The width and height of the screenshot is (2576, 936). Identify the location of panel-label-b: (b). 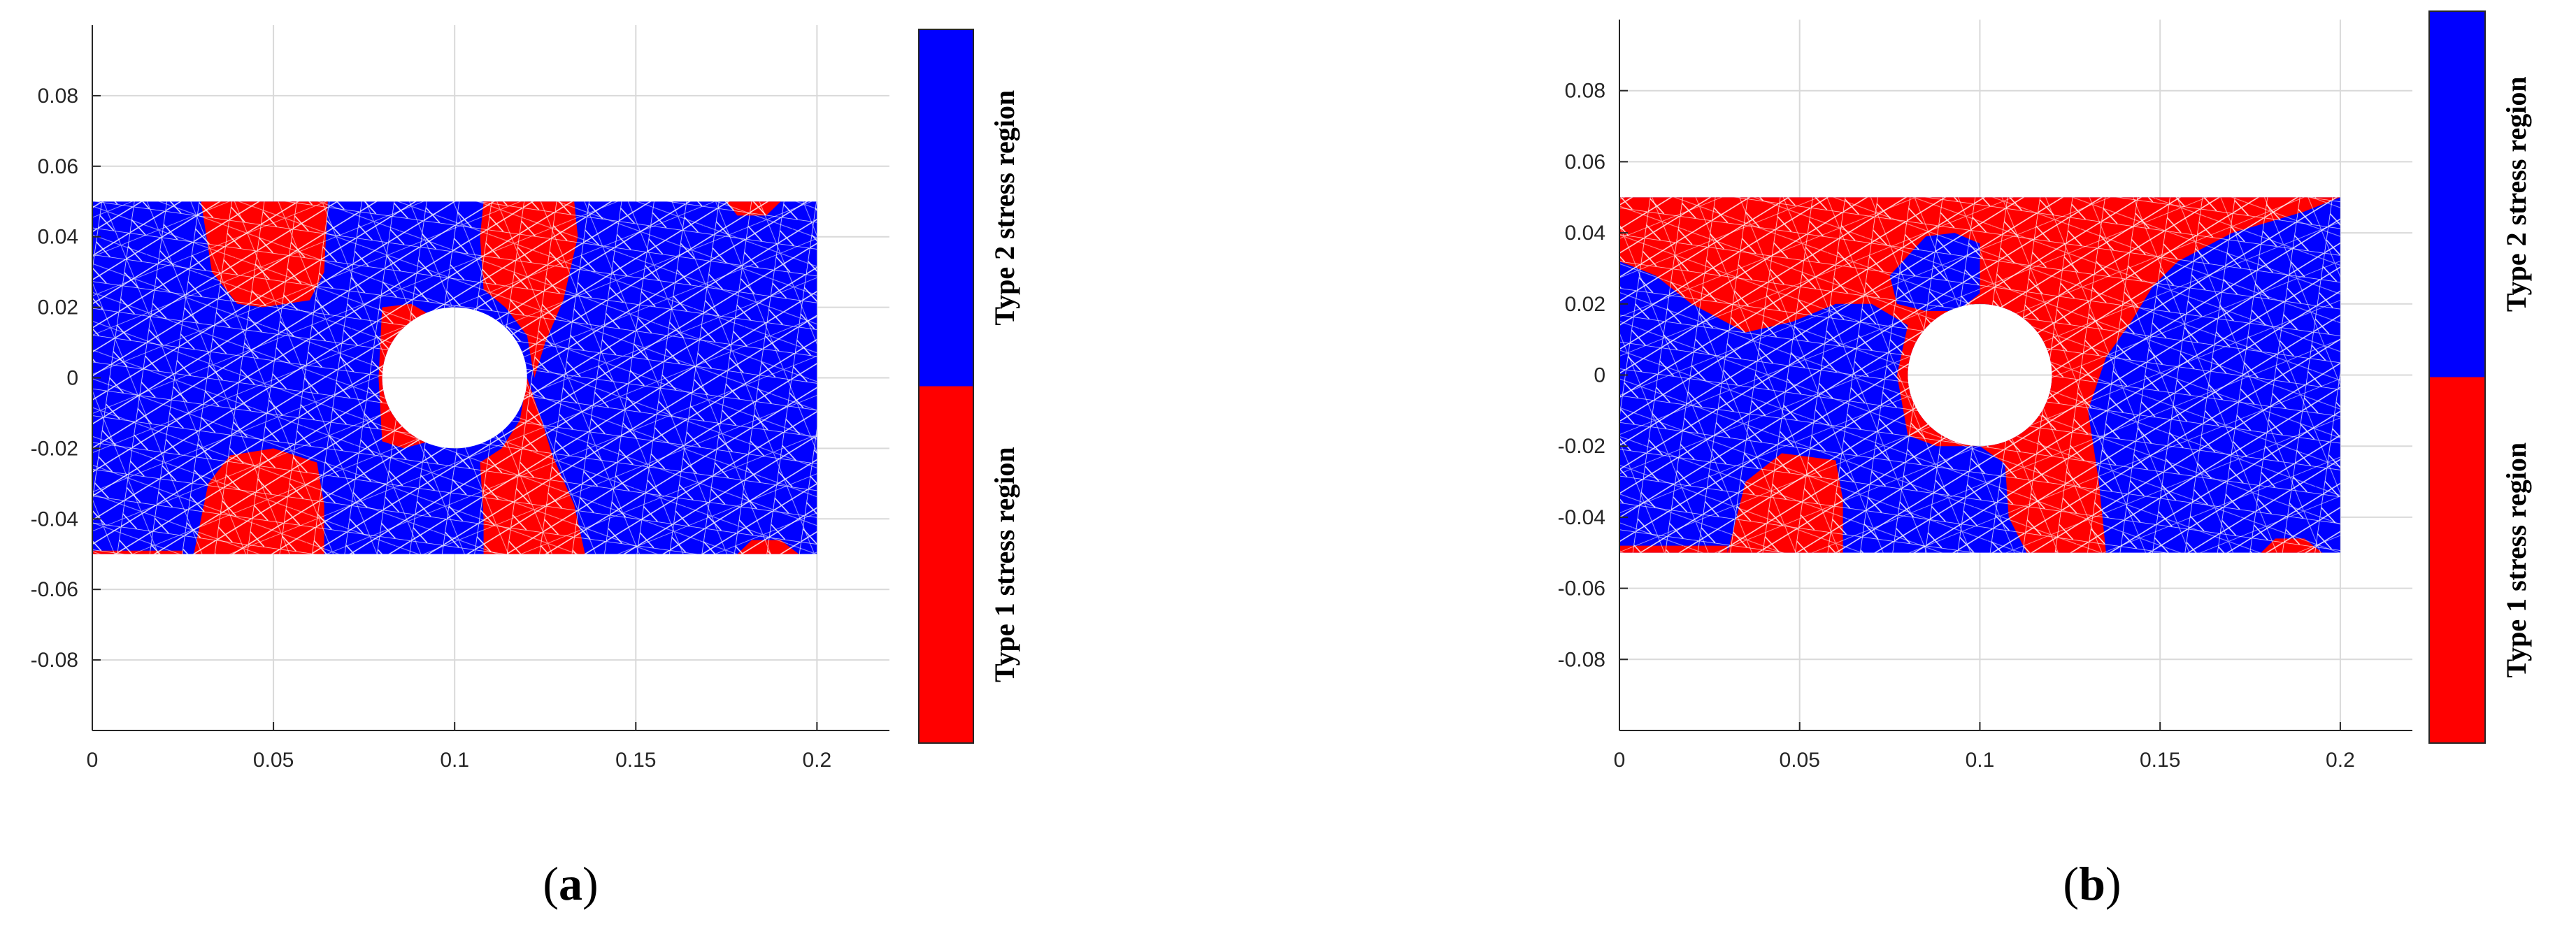
(2092, 883).